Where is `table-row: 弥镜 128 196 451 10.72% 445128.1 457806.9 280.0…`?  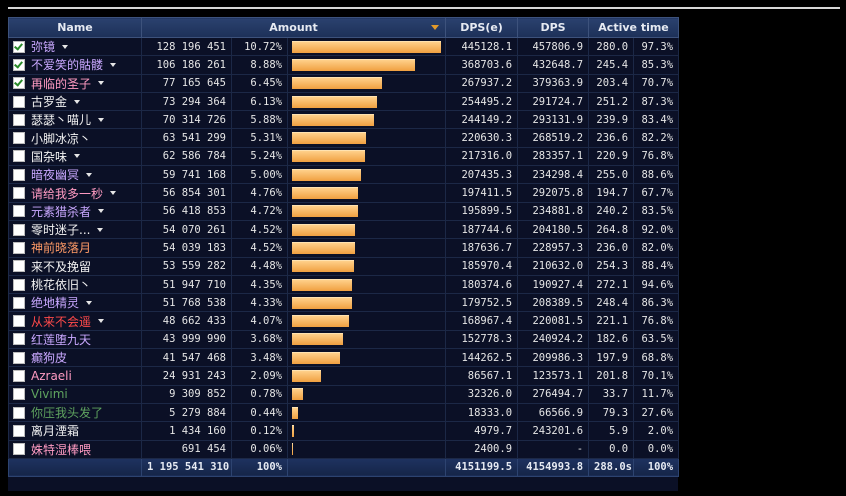
table-row: 弥镜 128 196 451 10.72% 445128.1 457806.9 280.0… is located at coordinates (344, 46).